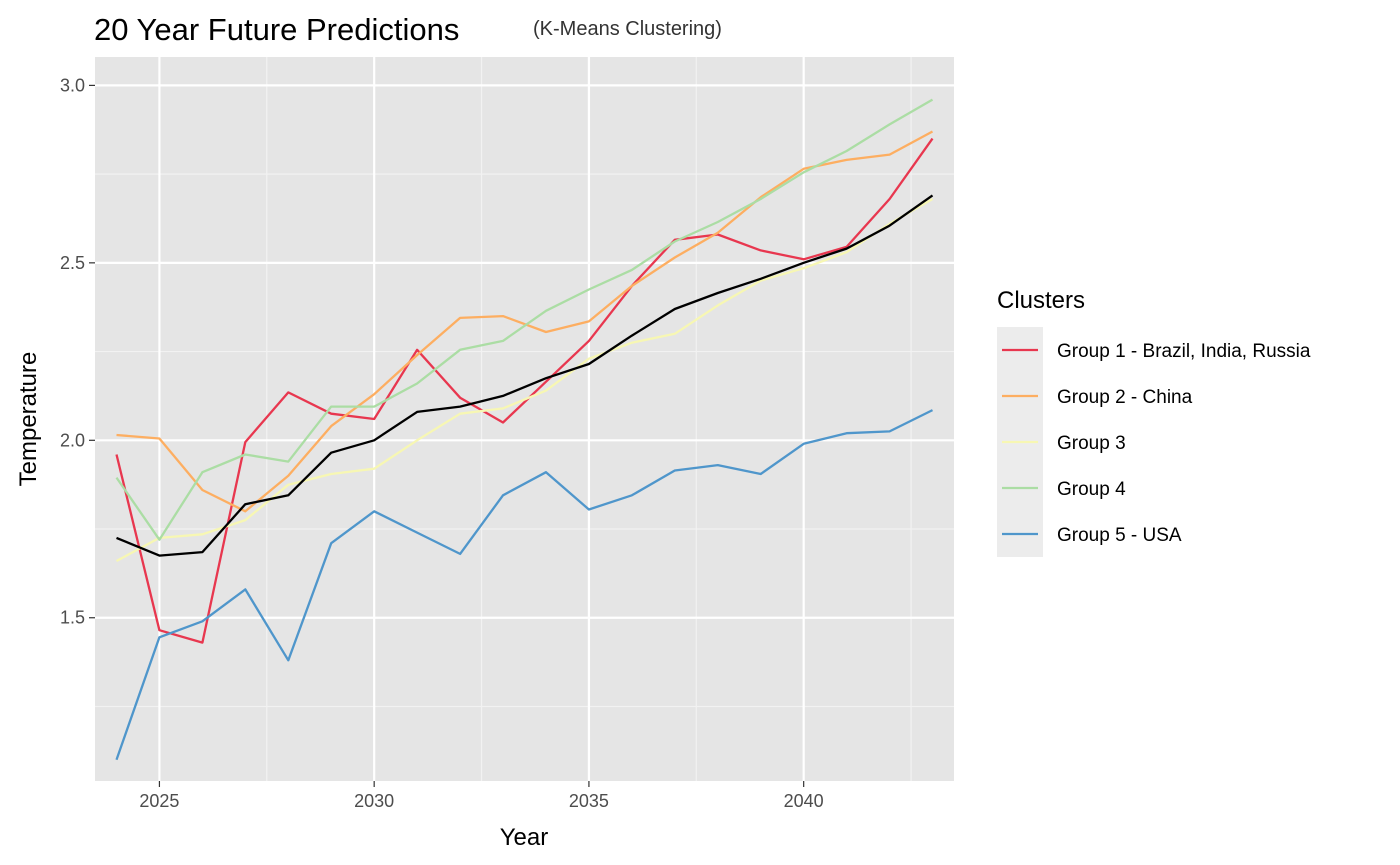 Image resolution: width=1400 pixels, height=865 pixels. I want to click on legend-label-group-1: Group 1 - Brazil, India, Russia, so click(1184, 351).